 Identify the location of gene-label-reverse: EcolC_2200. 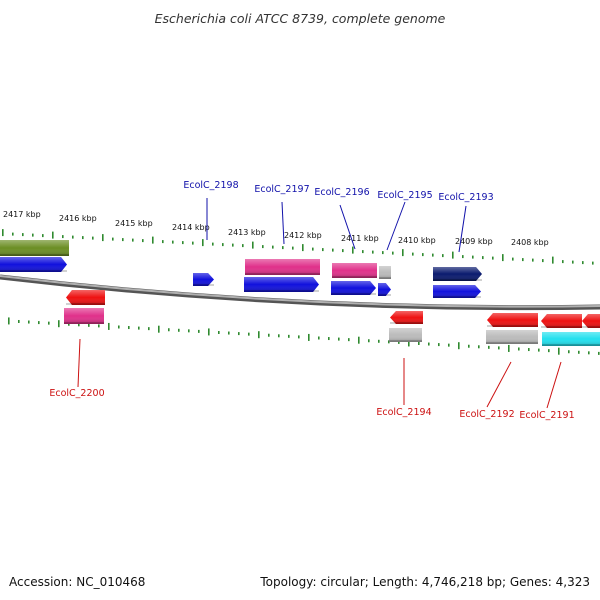
(76, 393).